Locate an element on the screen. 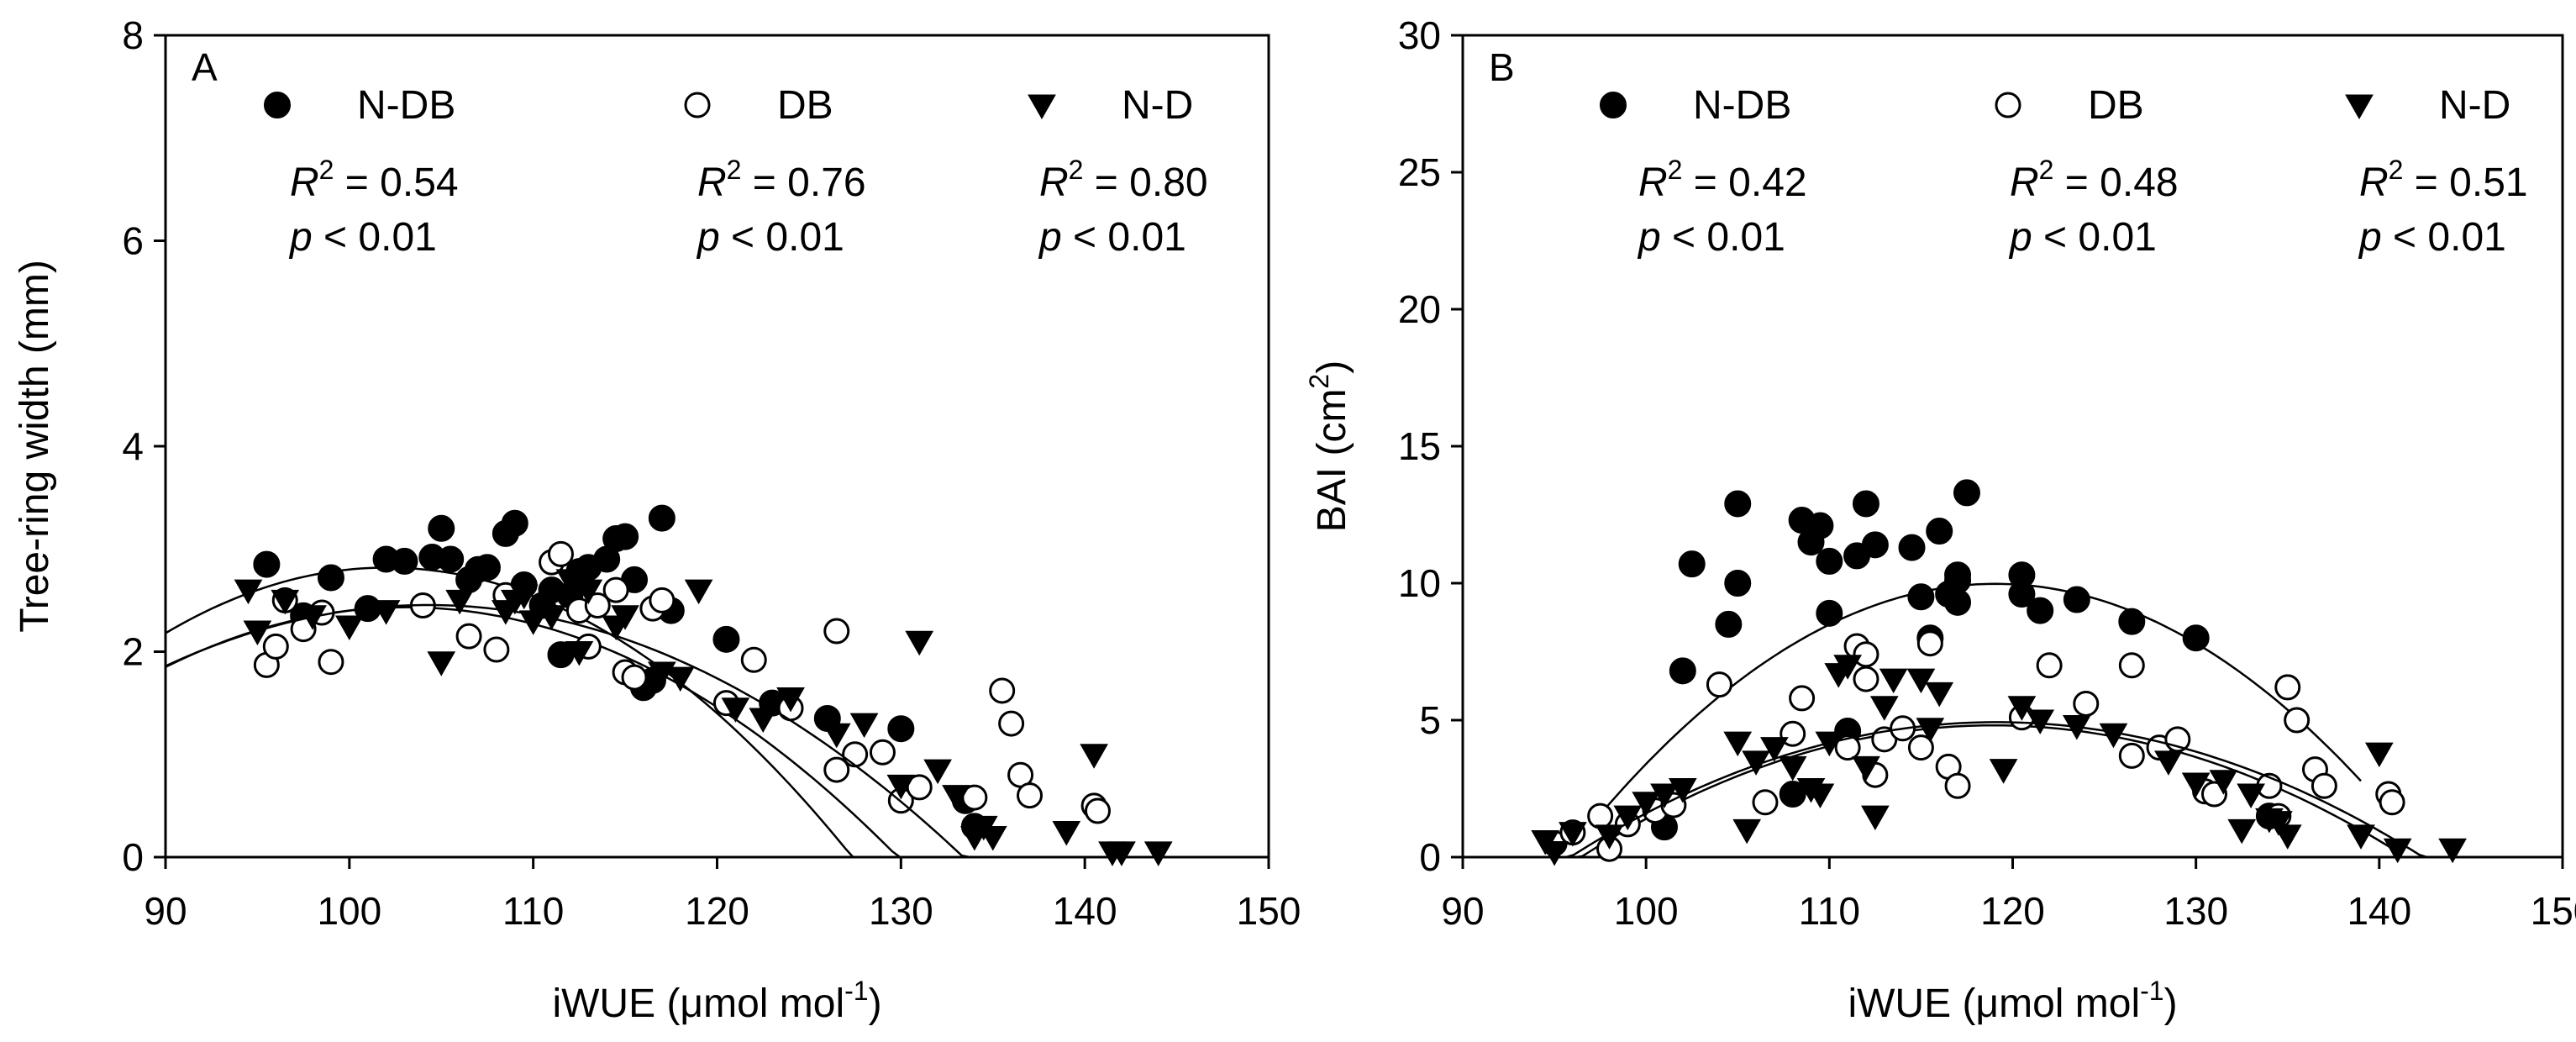 This screenshot has width=2576, height=1042. x-tick-label: 120 is located at coordinates (2012, 911).